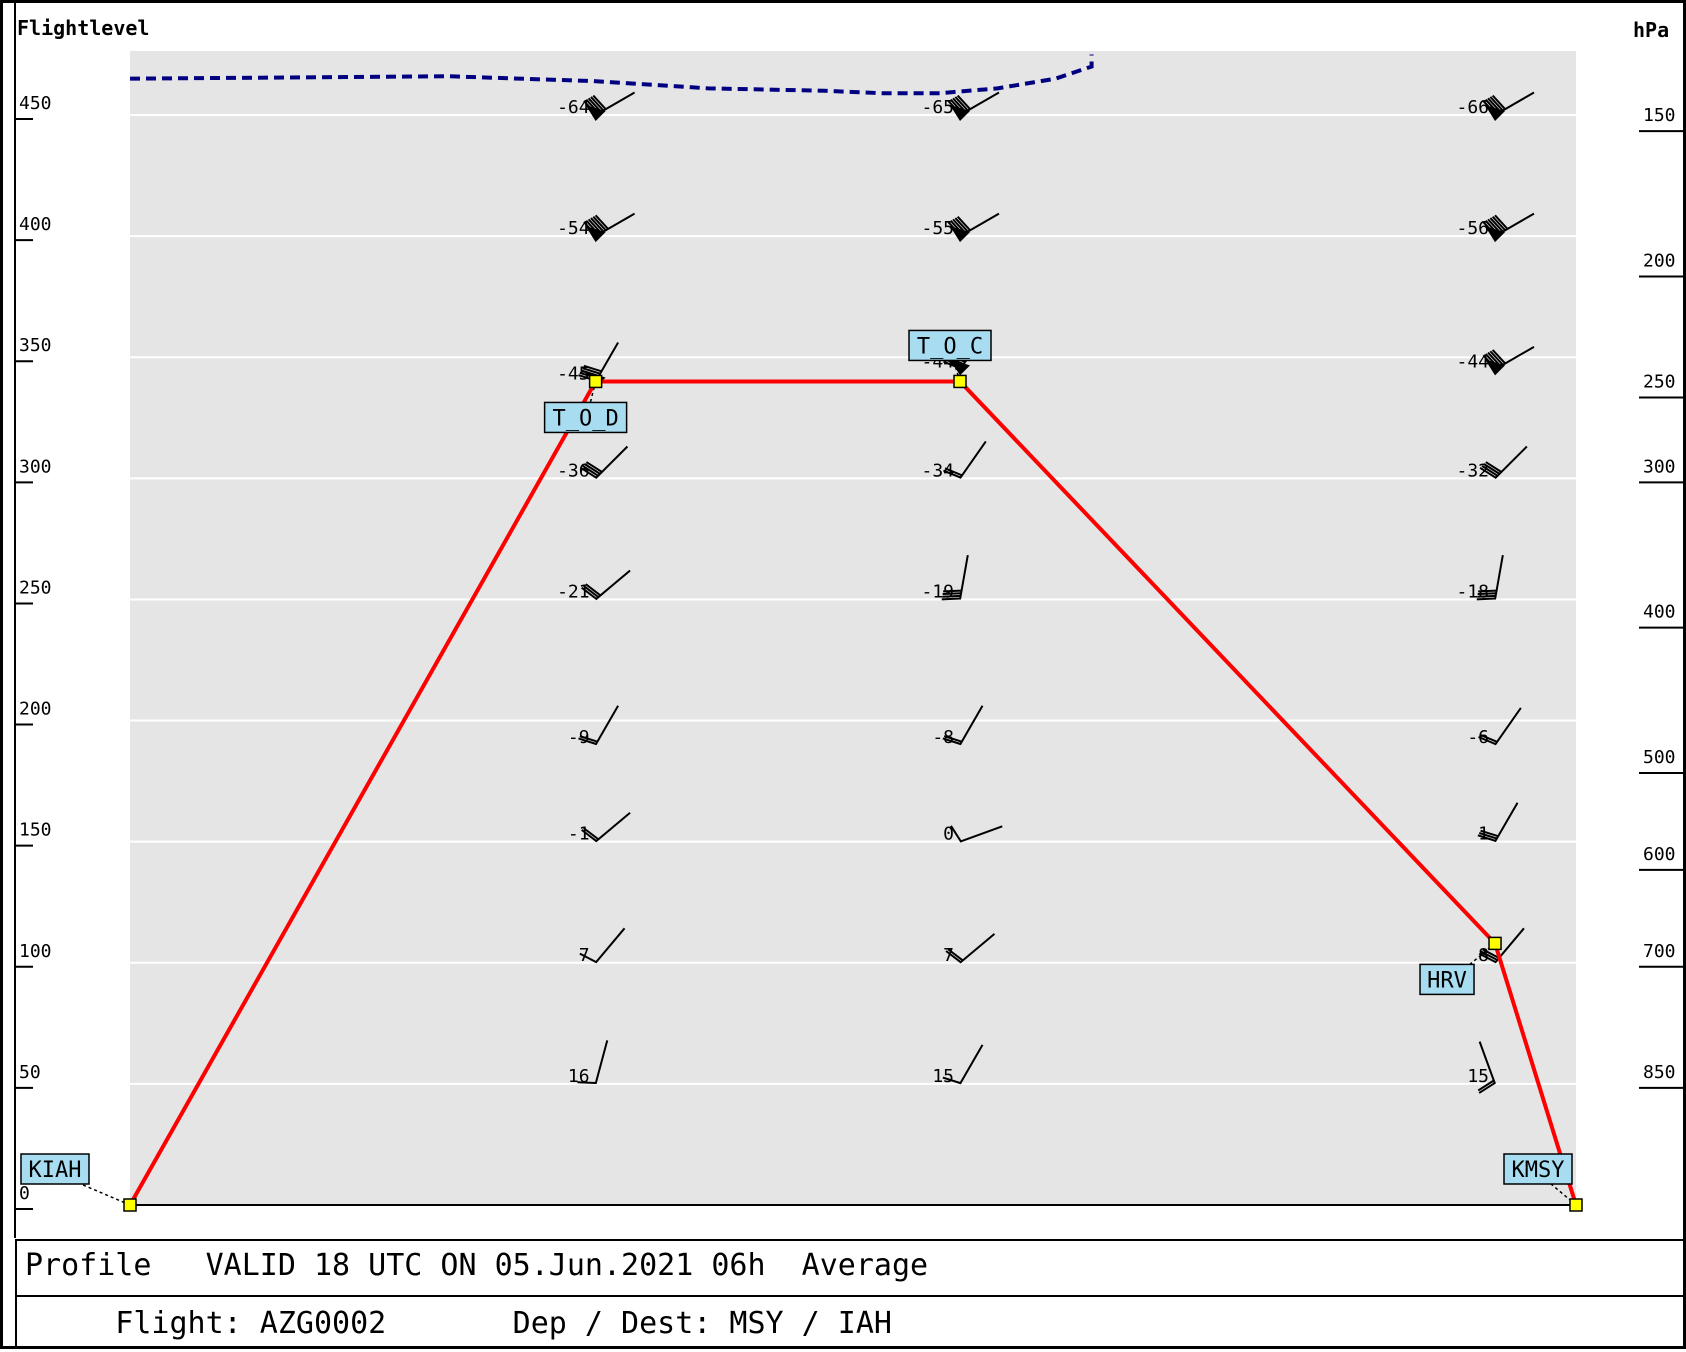 This screenshot has height=1352, width=1686. Describe the element at coordinates (573, 591) in the screenshot. I see `temperature-label: -21` at that location.